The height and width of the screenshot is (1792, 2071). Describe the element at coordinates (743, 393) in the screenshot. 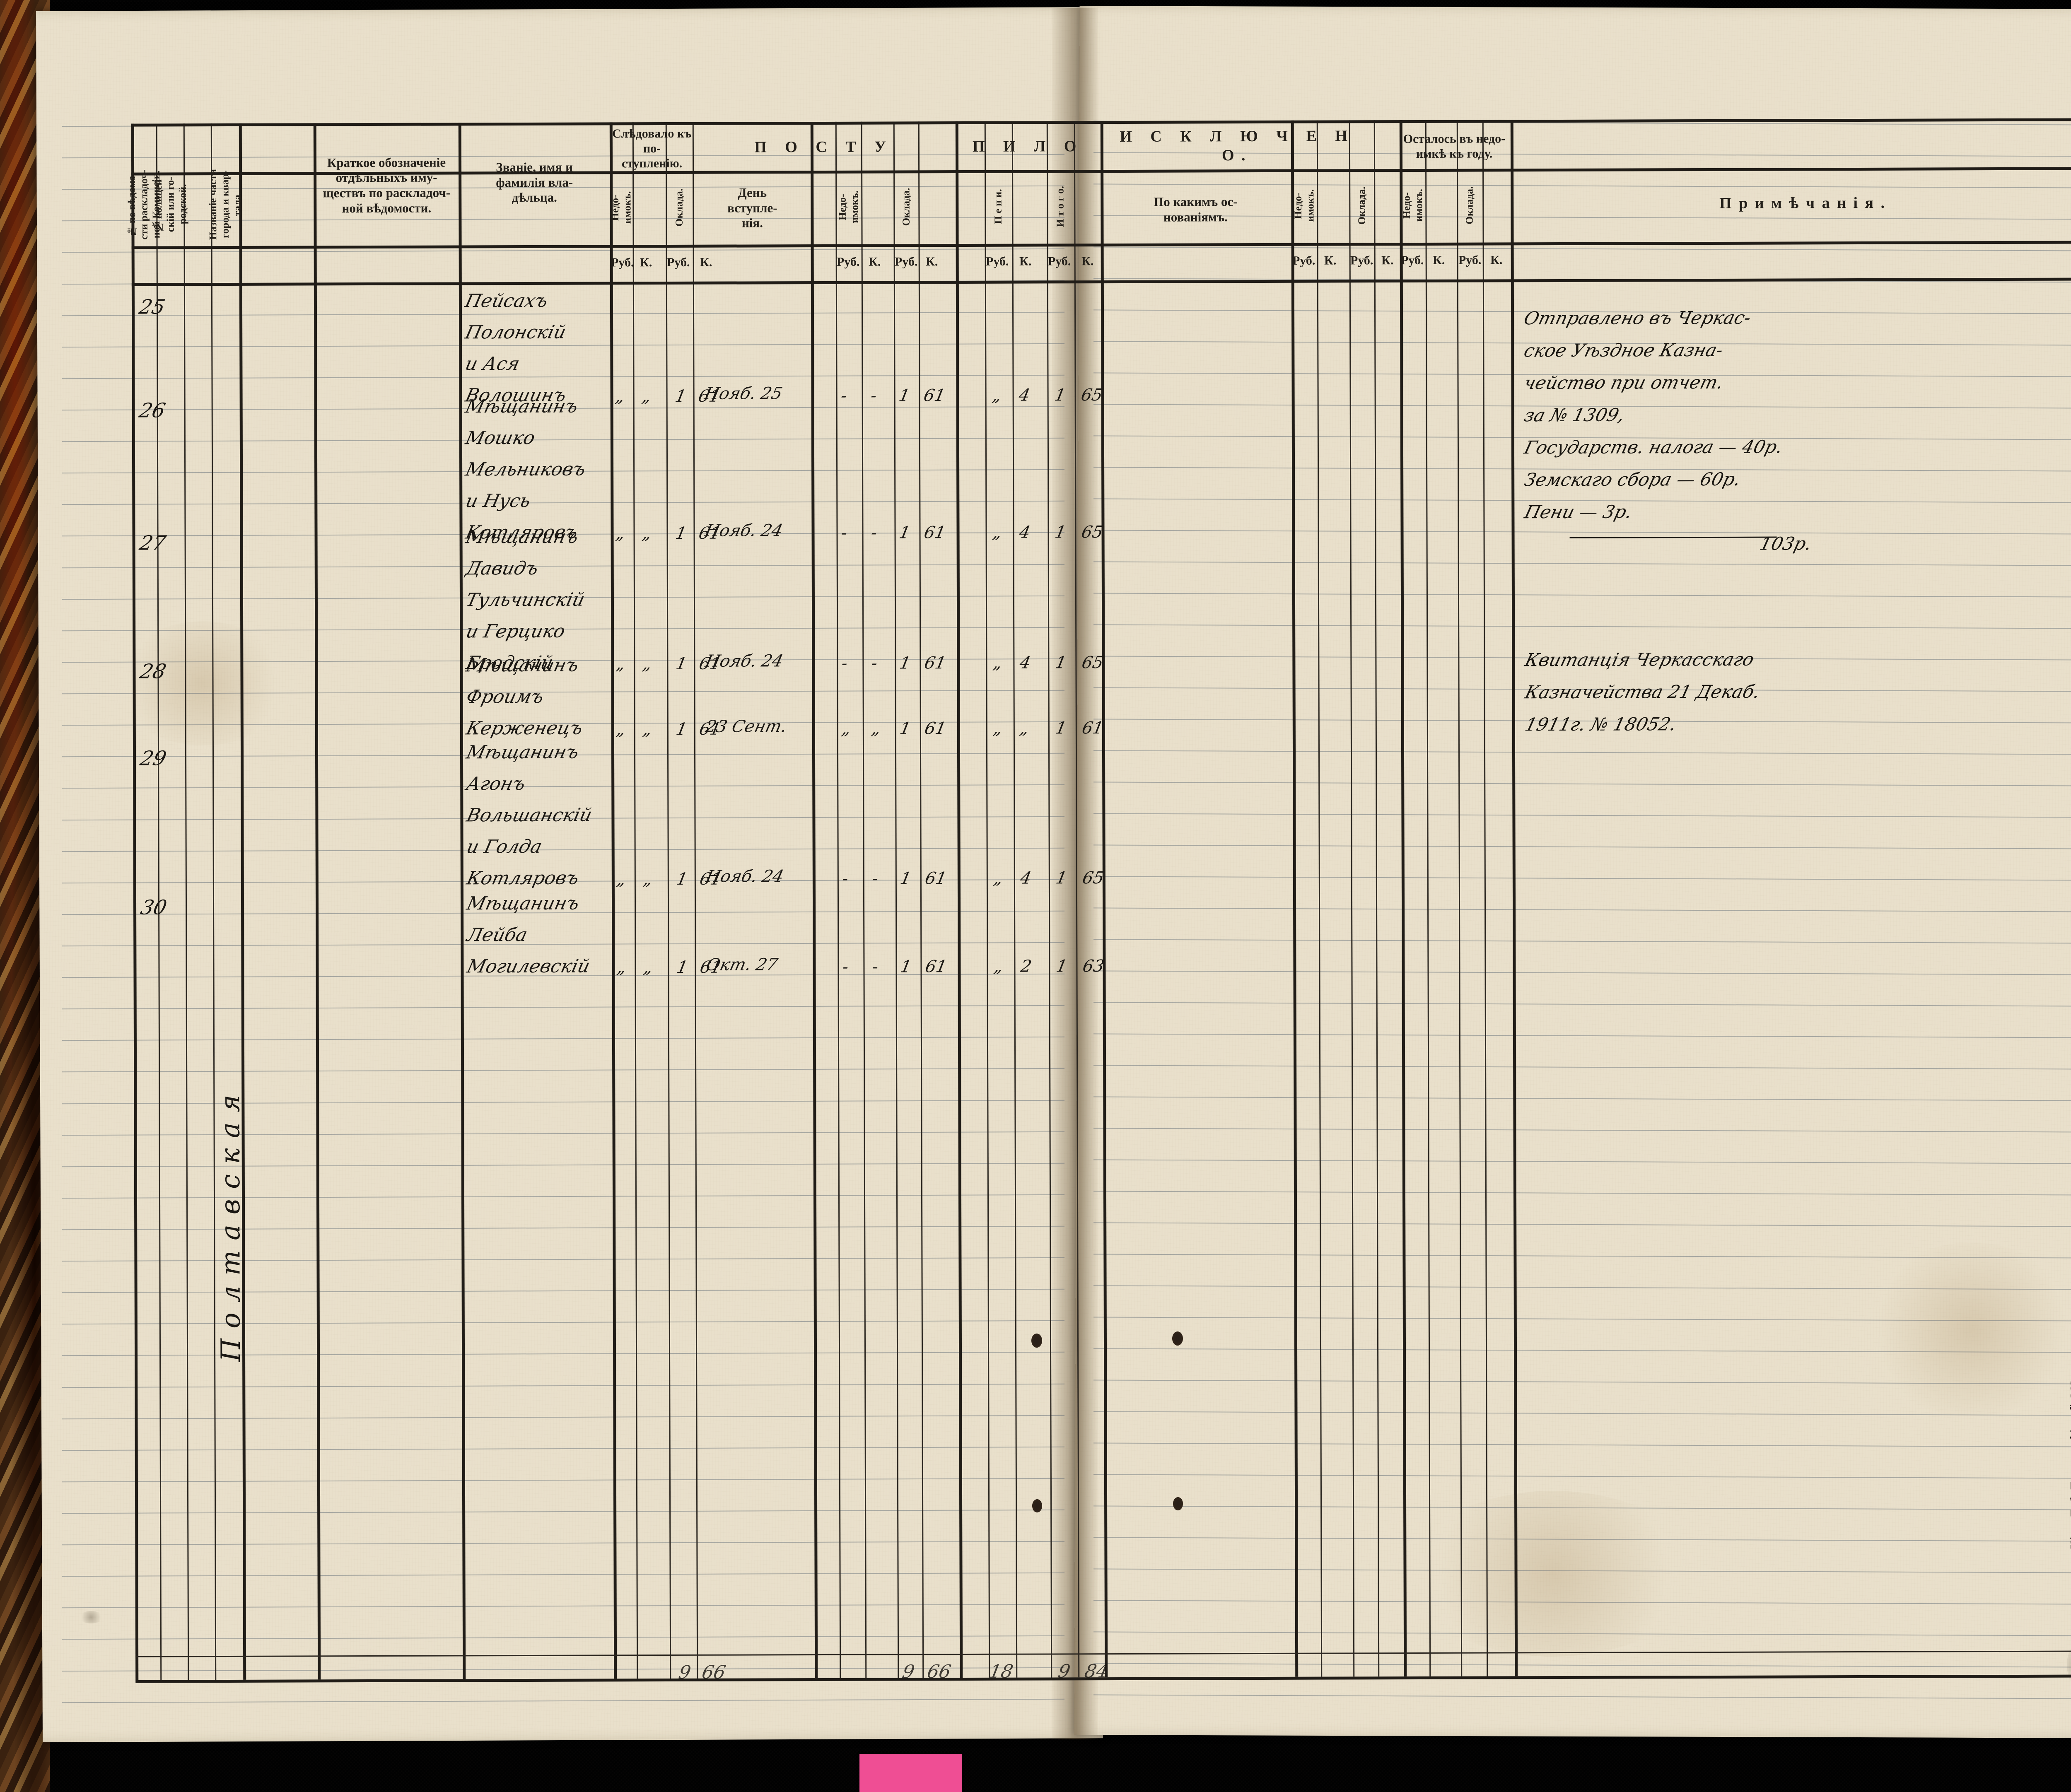

I see `entry-date: Нояб. 25` at that location.